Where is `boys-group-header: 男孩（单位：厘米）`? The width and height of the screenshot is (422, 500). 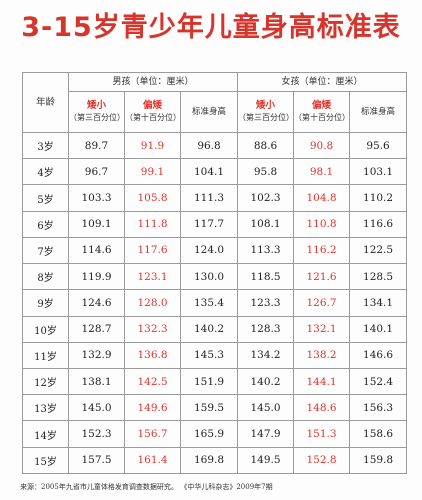 boys-group-header: 男孩（单位：厘米） is located at coordinates (153, 82).